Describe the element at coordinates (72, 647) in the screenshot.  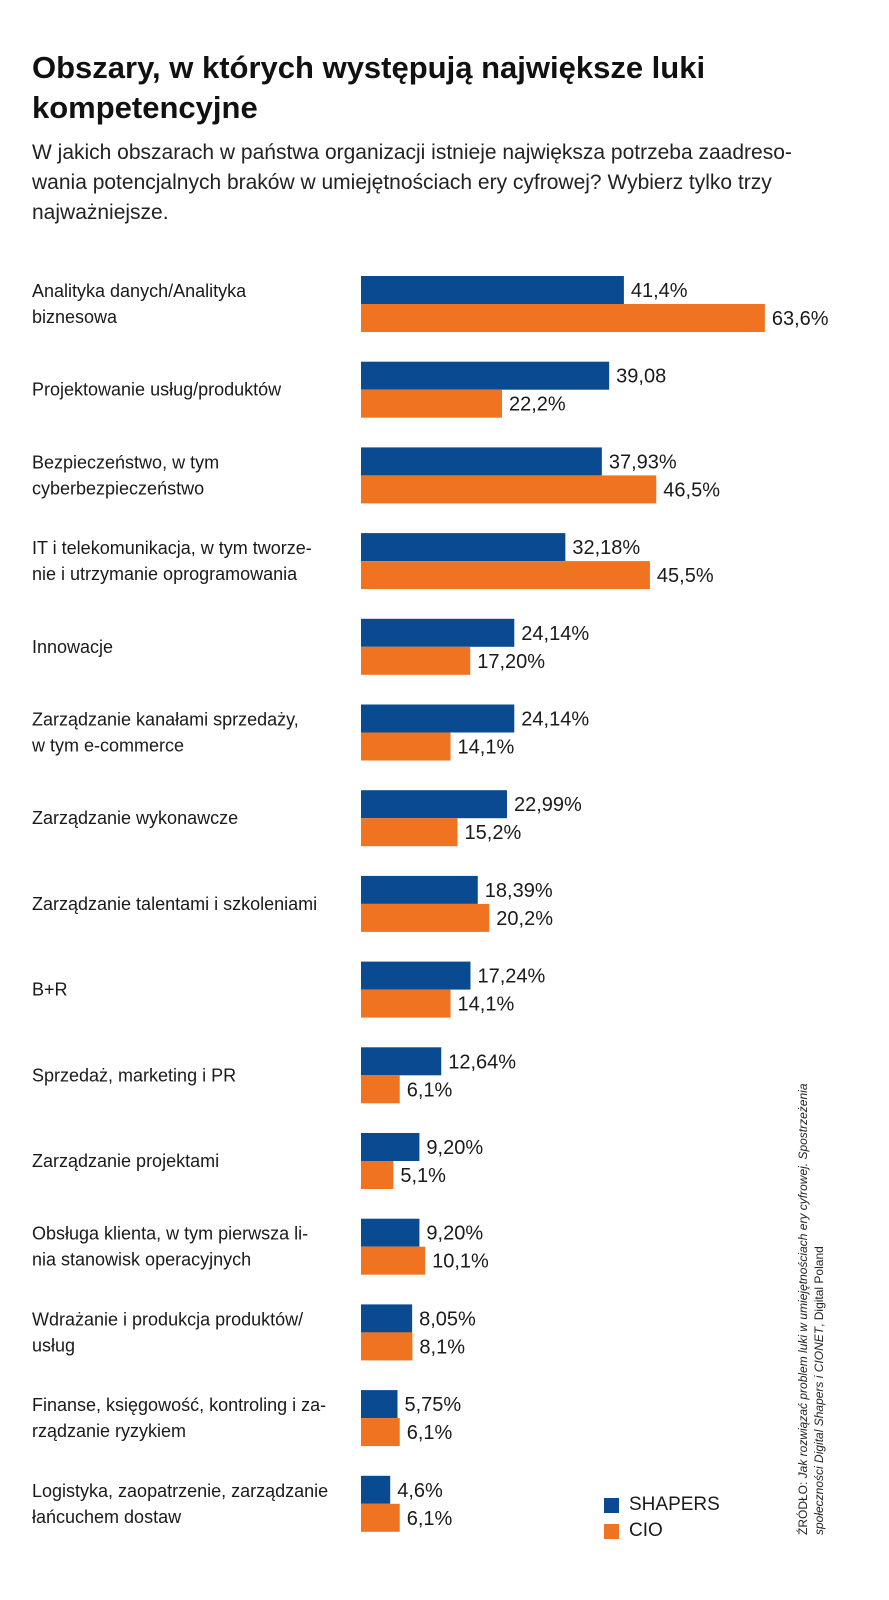
I see `category-label: Innowacje` at that location.